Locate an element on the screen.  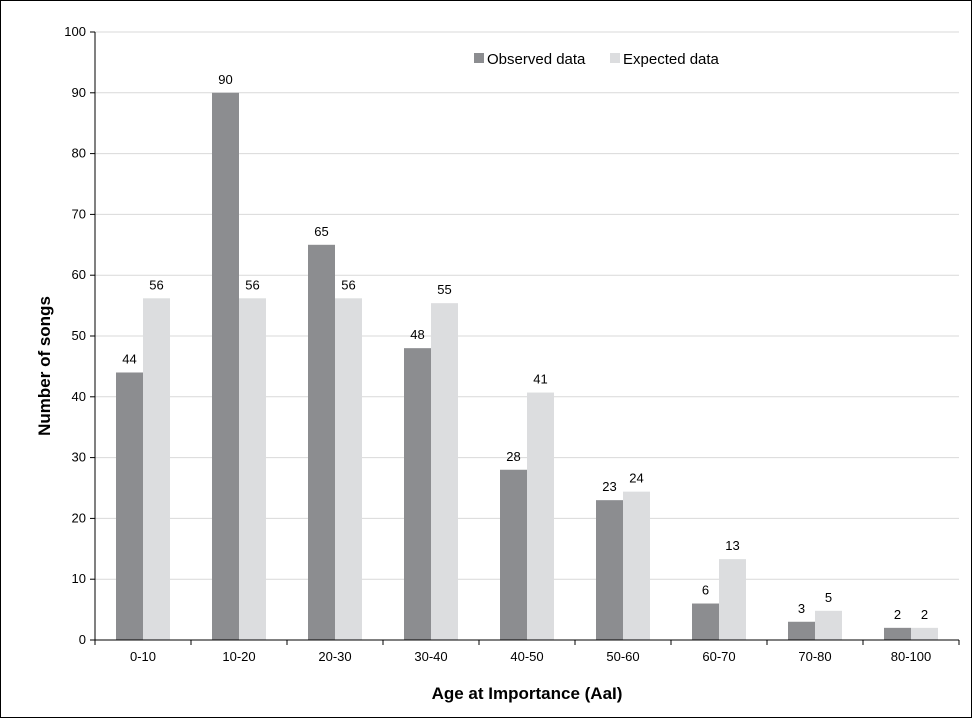
data-label-observed: 90 is located at coordinates (225, 79).